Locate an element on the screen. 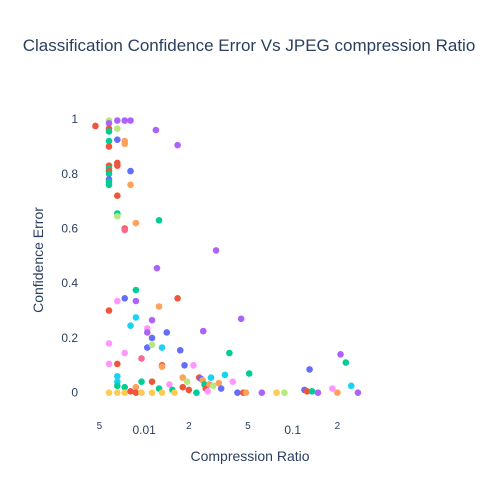 The height and width of the screenshot is (500, 500). x-tick-label: 5 is located at coordinates (100, 426).